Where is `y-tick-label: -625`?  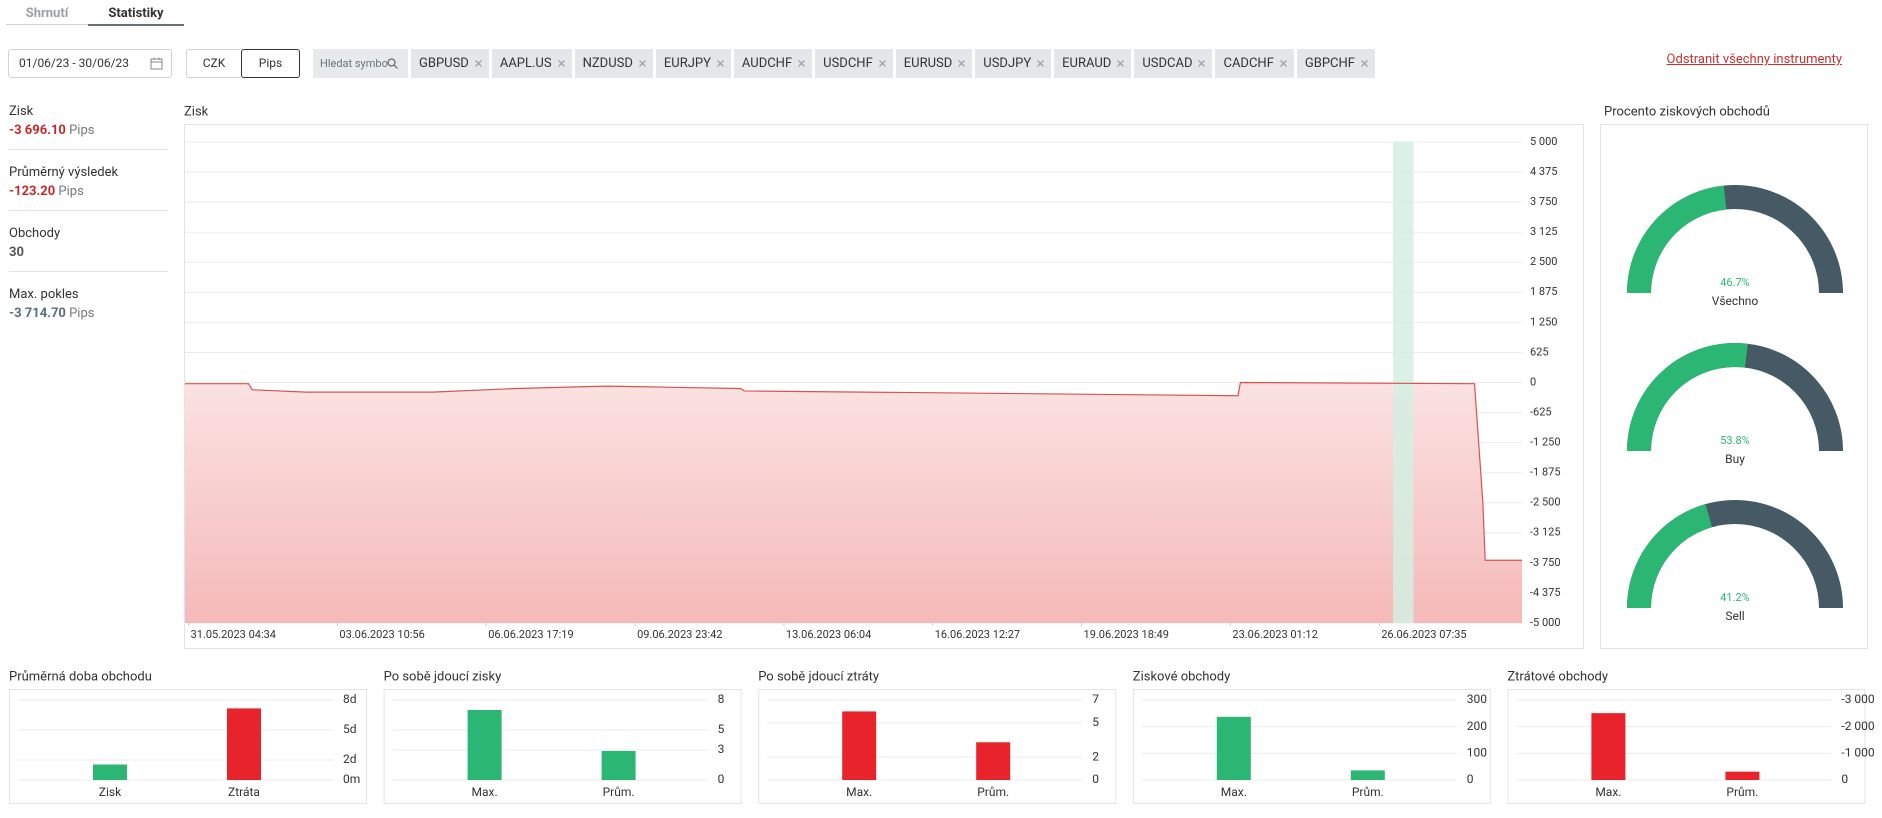 y-tick-label: -625 is located at coordinates (1541, 411).